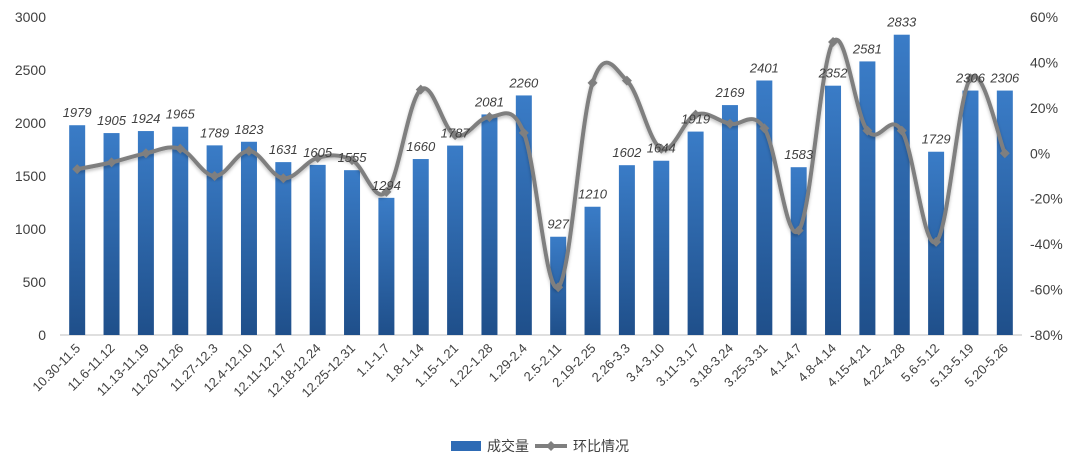 Image resolution: width=1080 pixels, height=475 pixels. Describe the element at coordinates (30, 123) in the screenshot. I see `y-left-tick-label: 2000` at that location.